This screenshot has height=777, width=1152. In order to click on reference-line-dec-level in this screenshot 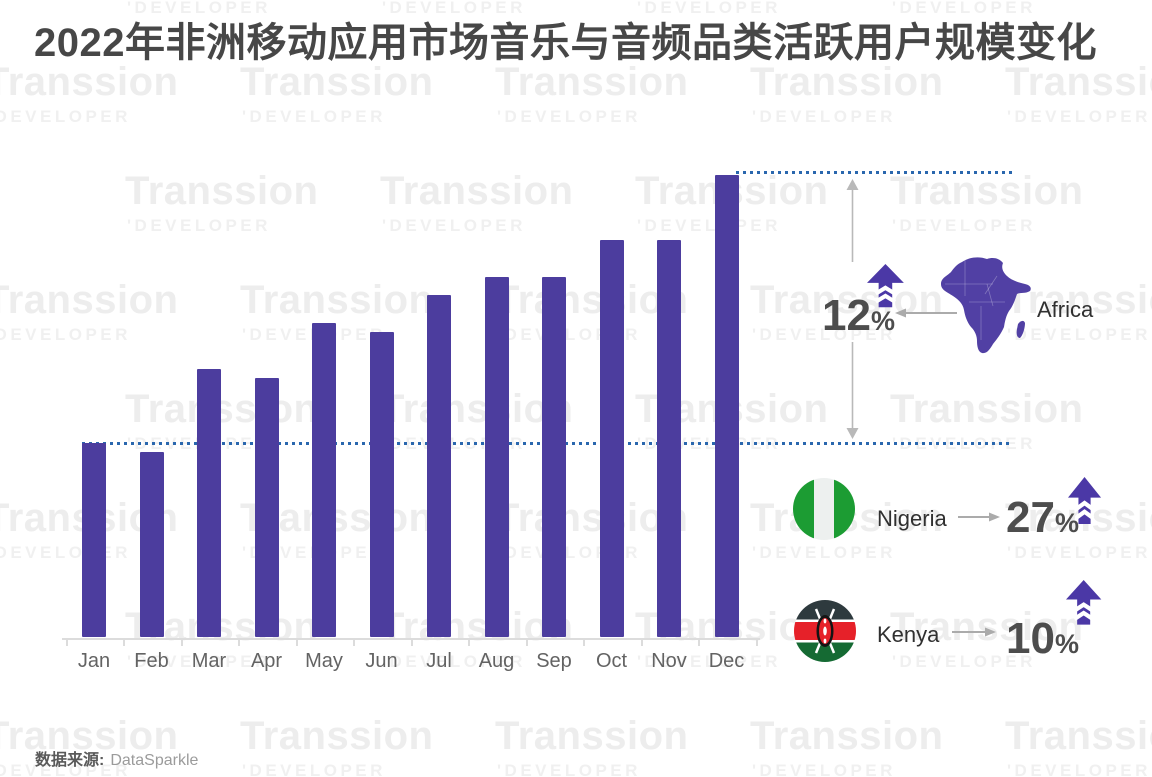, I will do `click(874, 172)`.